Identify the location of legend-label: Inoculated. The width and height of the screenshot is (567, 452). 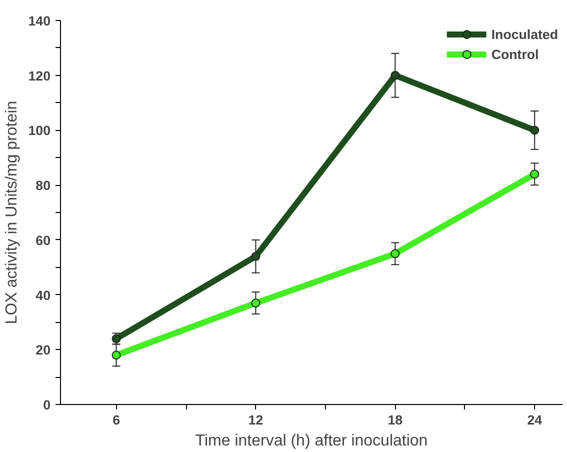
(524, 34).